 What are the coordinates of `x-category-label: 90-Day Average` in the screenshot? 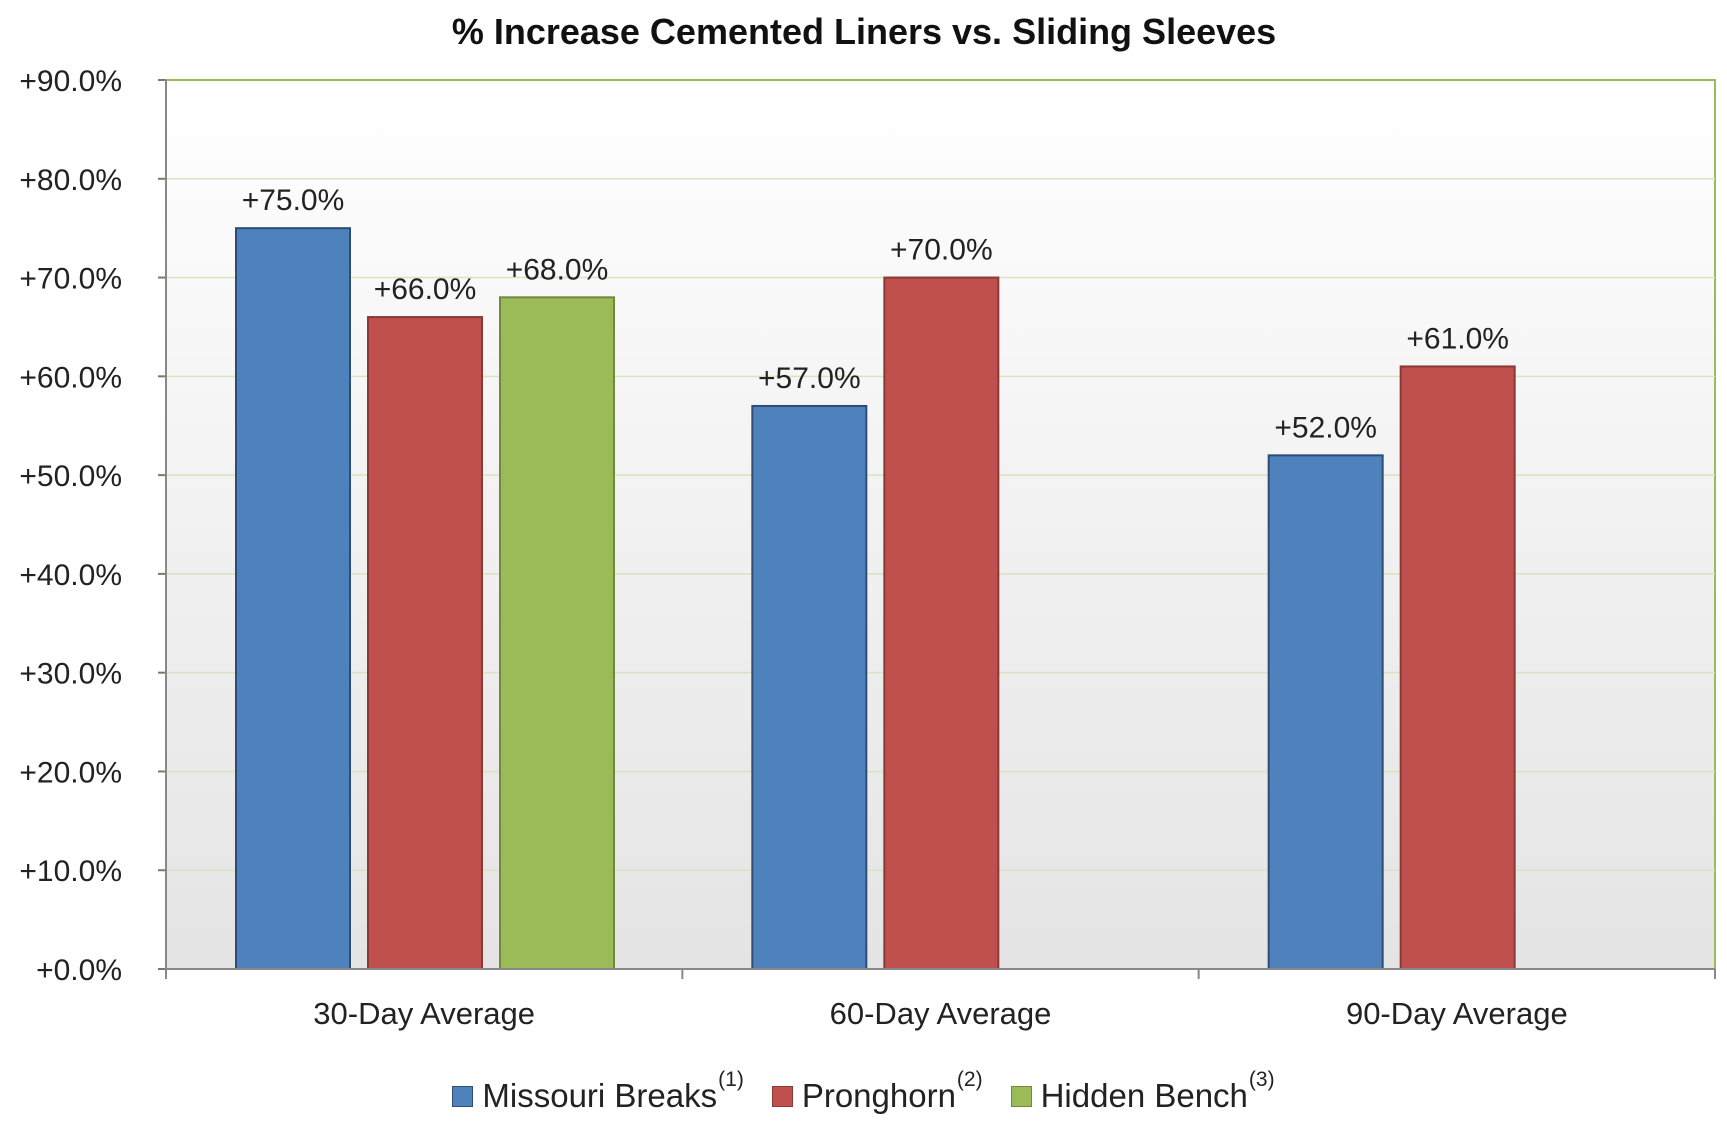 It's located at (1457, 1013).